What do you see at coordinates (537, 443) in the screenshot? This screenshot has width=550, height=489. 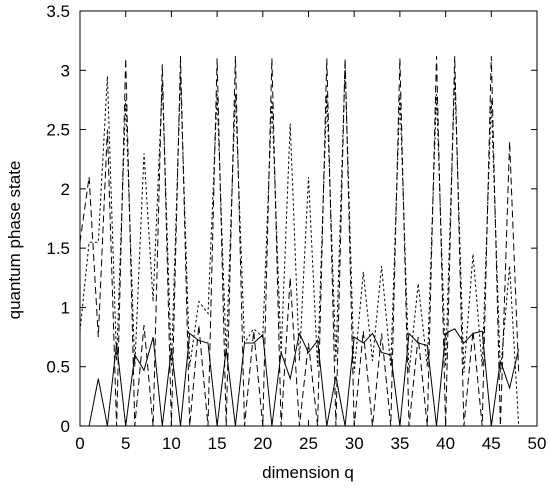 I see `x-tick-label: 50` at bounding box center [537, 443].